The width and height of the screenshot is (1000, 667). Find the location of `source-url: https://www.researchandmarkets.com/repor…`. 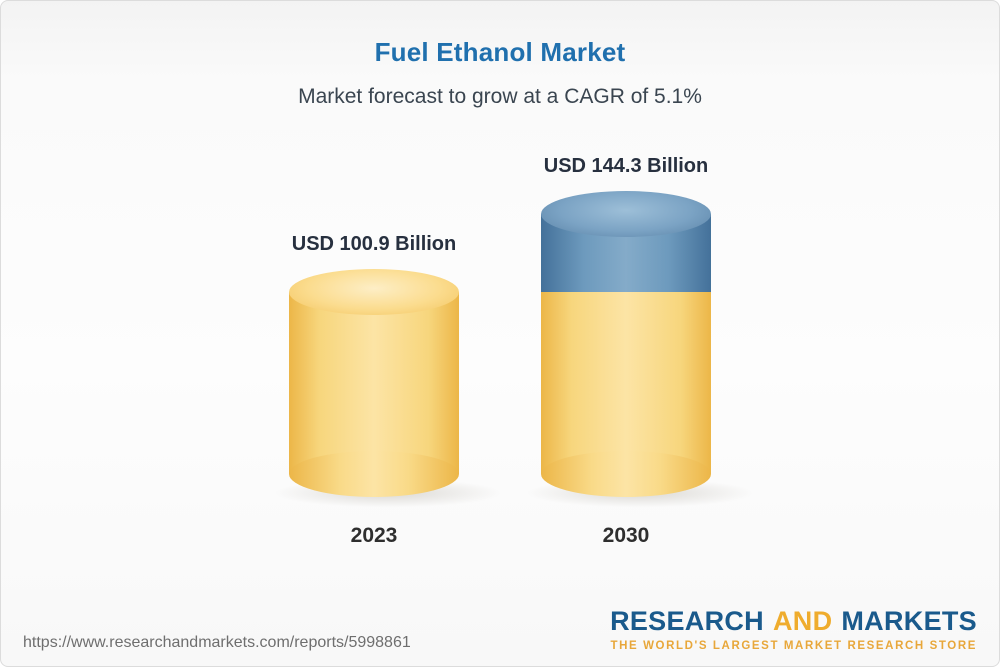

source-url: https://www.researchandmarkets.com/repor… is located at coordinates (217, 642).